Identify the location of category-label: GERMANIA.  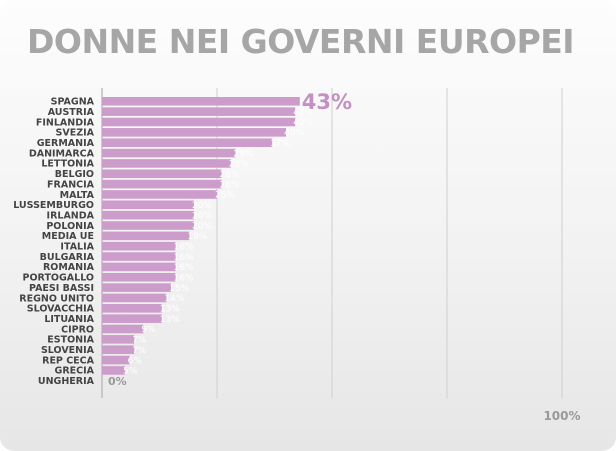
(66, 143).